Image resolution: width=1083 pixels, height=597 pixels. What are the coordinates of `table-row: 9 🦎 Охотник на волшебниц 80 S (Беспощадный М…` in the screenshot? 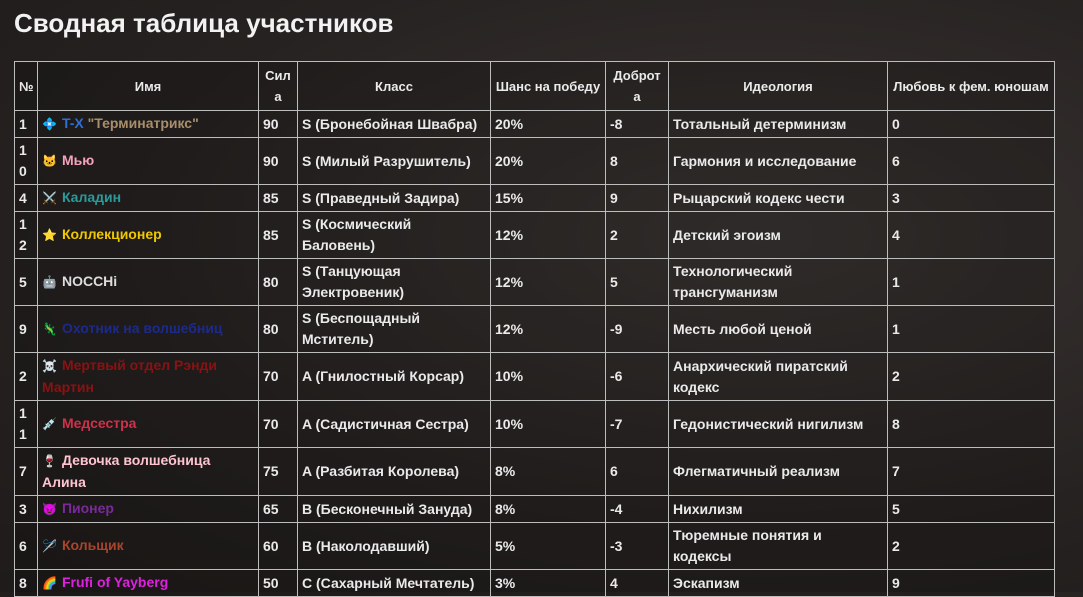 It's located at (534, 329).